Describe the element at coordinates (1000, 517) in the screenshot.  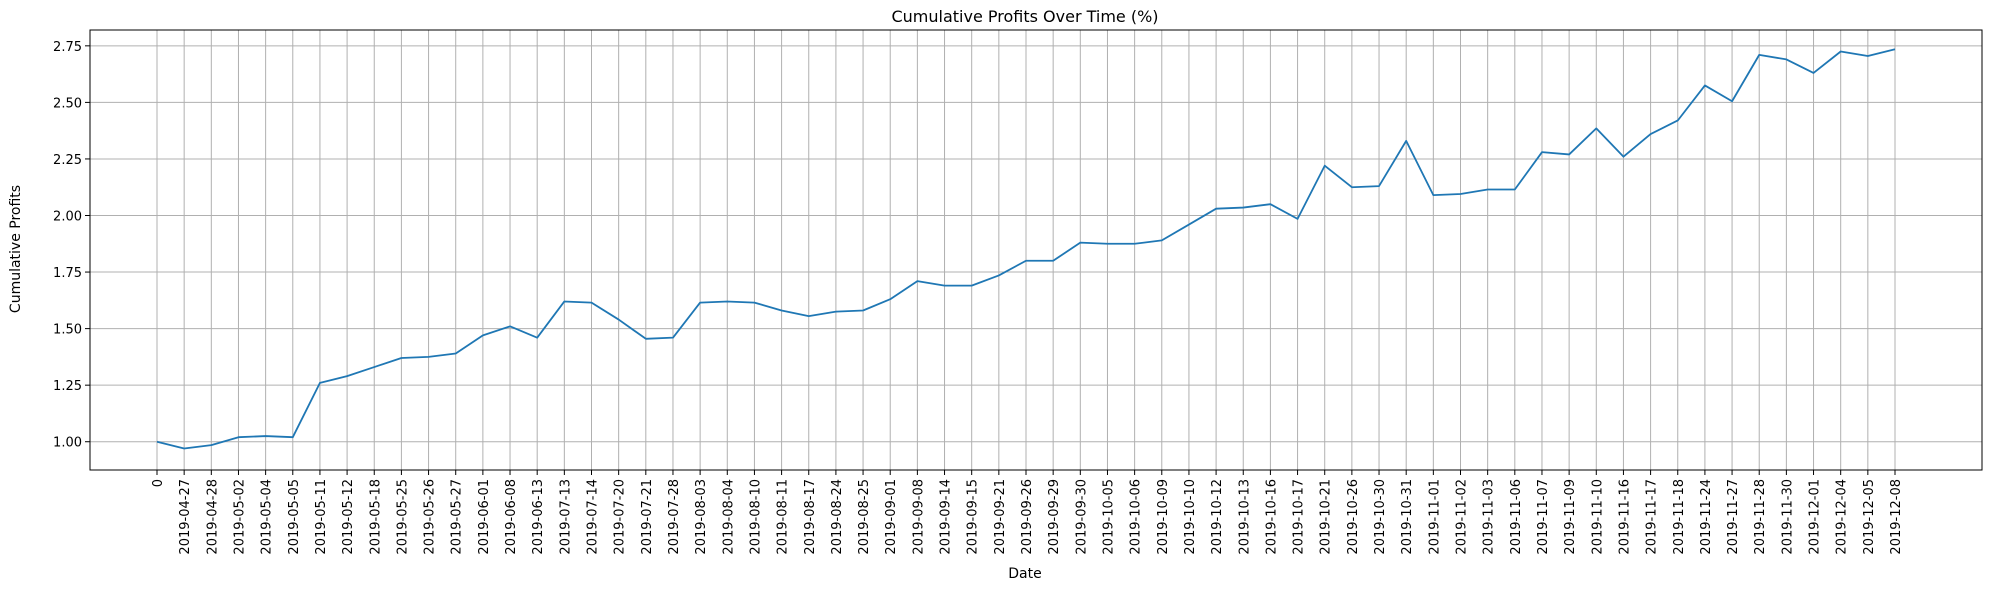
I see `x-tick-label: 2019-09-21` at that location.